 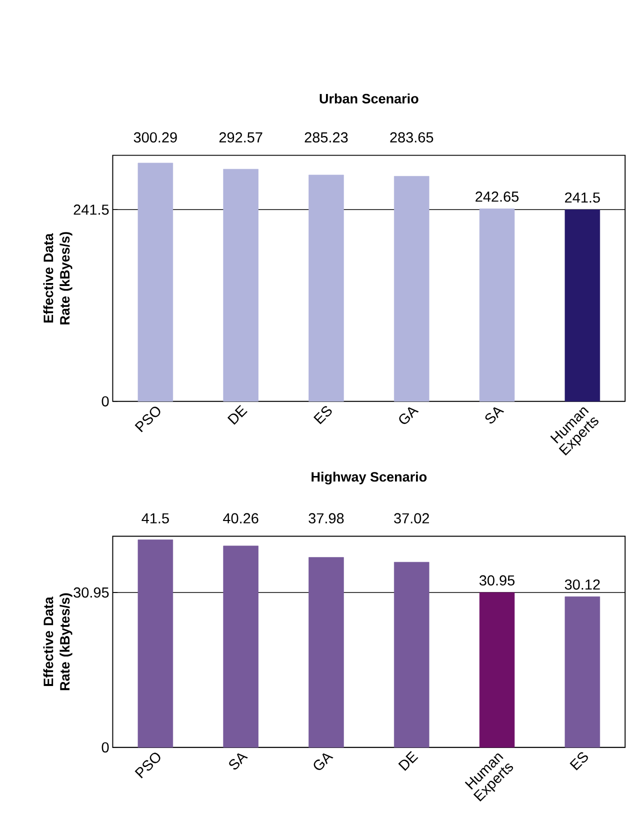 What do you see at coordinates (240, 518) in the screenshot?
I see `data-label: 40.26` at bounding box center [240, 518].